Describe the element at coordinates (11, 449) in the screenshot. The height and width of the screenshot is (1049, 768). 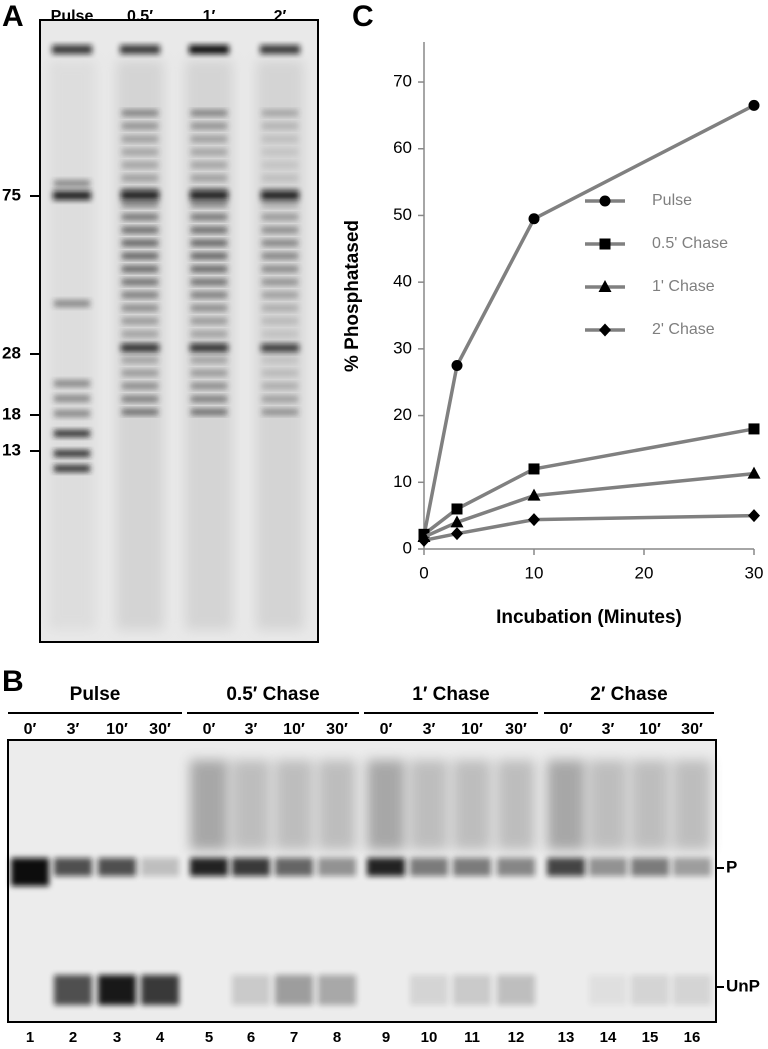
I see `size-marker: 13` at that location.